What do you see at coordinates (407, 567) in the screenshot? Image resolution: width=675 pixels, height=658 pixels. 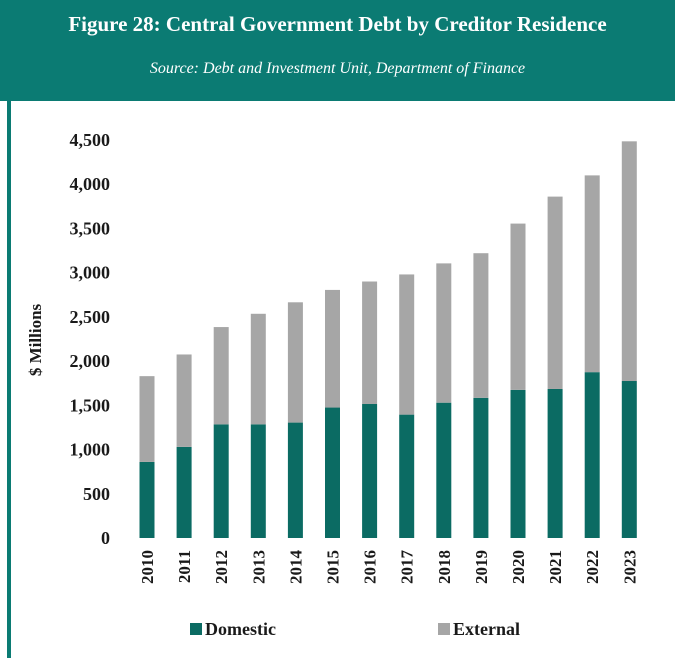 I see `x-tick-label: 2017` at bounding box center [407, 567].